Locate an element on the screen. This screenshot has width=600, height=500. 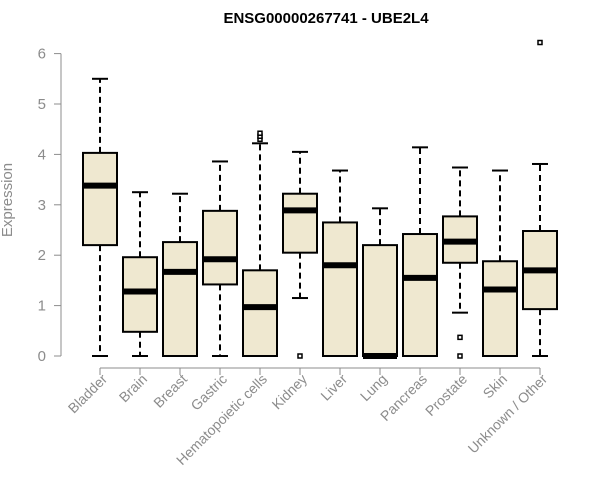
box-hematopoietic-cells is located at coordinates (260, 244).